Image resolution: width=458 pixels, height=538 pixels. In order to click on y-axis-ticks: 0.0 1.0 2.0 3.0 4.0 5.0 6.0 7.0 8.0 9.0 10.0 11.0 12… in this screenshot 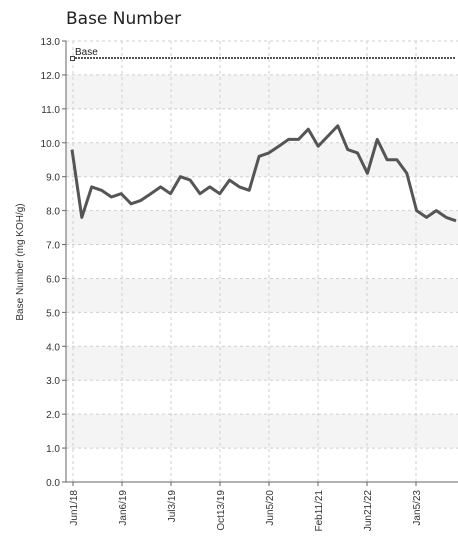, I will do `click(53, 263)`.